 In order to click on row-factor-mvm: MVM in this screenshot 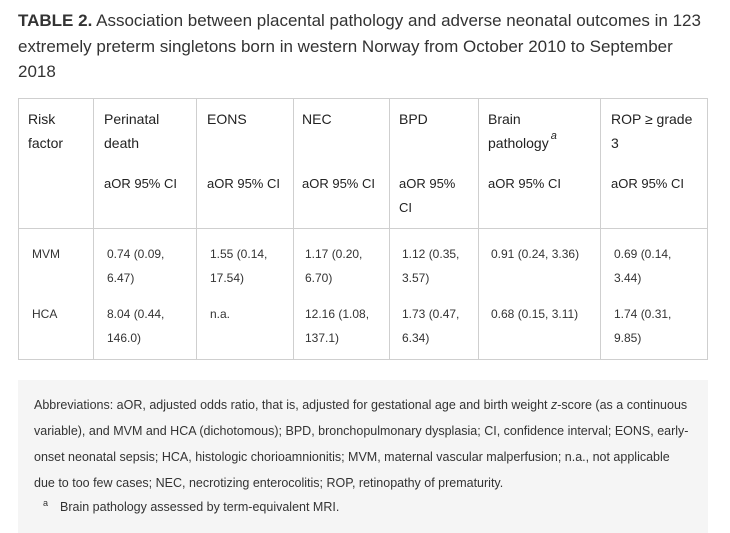, I will do `click(46, 254)`.